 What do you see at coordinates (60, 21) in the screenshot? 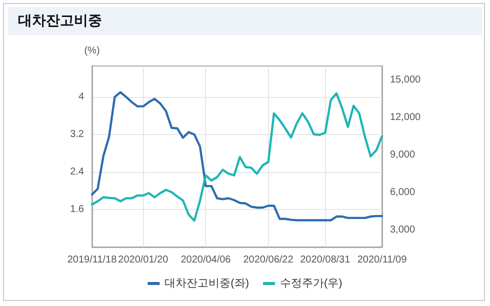
I see `chart-title: 대차잔고비중` at bounding box center [60, 21].